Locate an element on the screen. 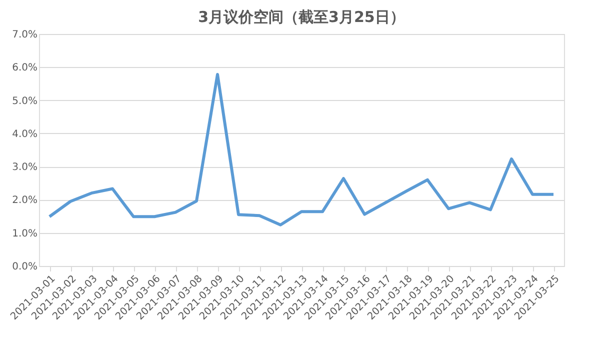  y-tick-label: 3.0% is located at coordinates (25, 168).